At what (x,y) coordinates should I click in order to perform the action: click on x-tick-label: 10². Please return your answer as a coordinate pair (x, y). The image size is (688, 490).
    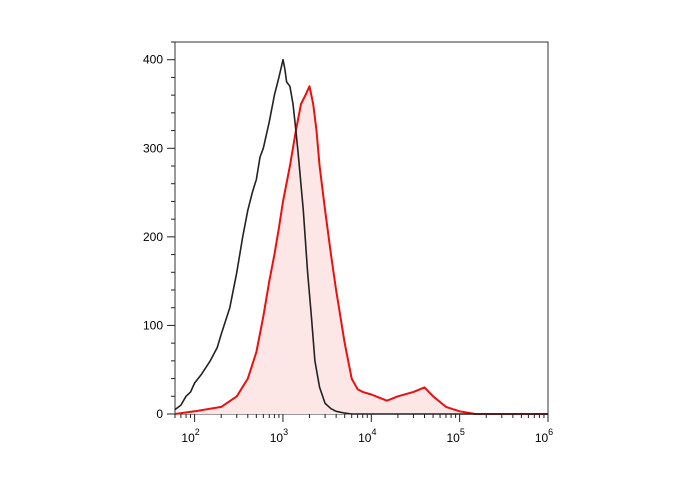
    Looking at the image, I should click on (190, 436).